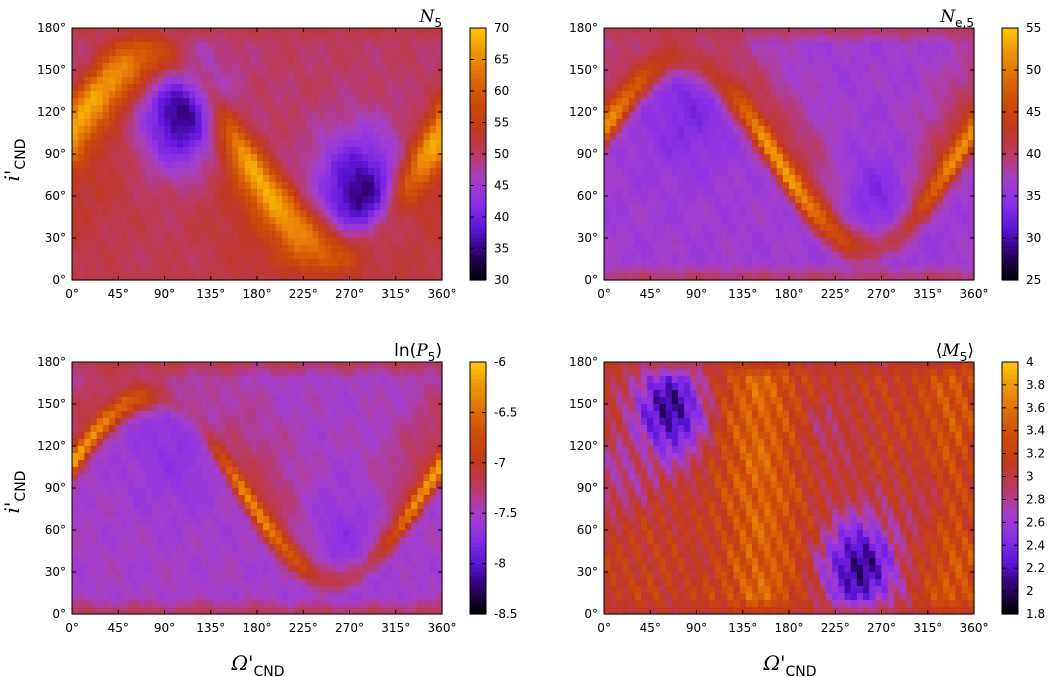 The height and width of the screenshot is (677, 1053). What do you see at coordinates (55, 238) in the screenshot?
I see `y-tick-label: 30°` at bounding box center [55, 238].